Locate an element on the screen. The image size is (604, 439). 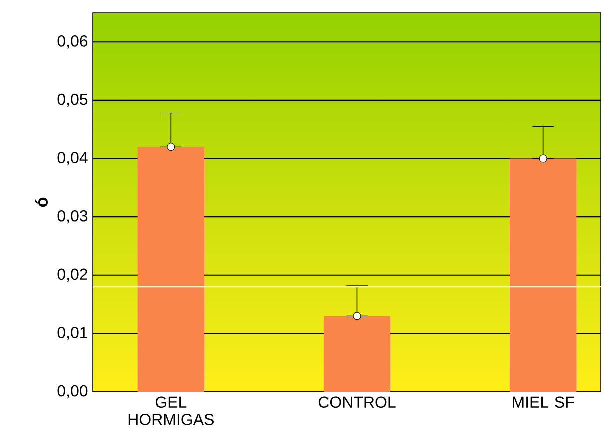
y-tick-label: 0,03 is located at coordinates (73, 217).